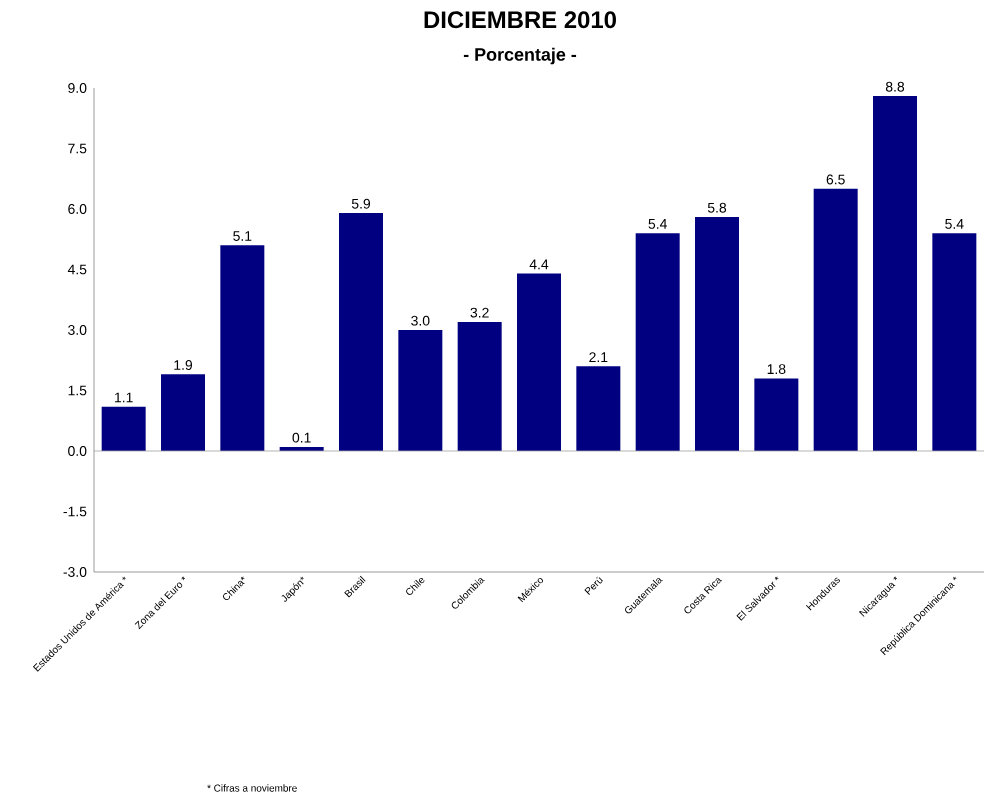 This screenshot has height=804, width=996. What do you see at coordinates (520, 56) in the screenshot?
I see `chart-subtitle: - Porcentaje -` at bounding box center [520, 56].